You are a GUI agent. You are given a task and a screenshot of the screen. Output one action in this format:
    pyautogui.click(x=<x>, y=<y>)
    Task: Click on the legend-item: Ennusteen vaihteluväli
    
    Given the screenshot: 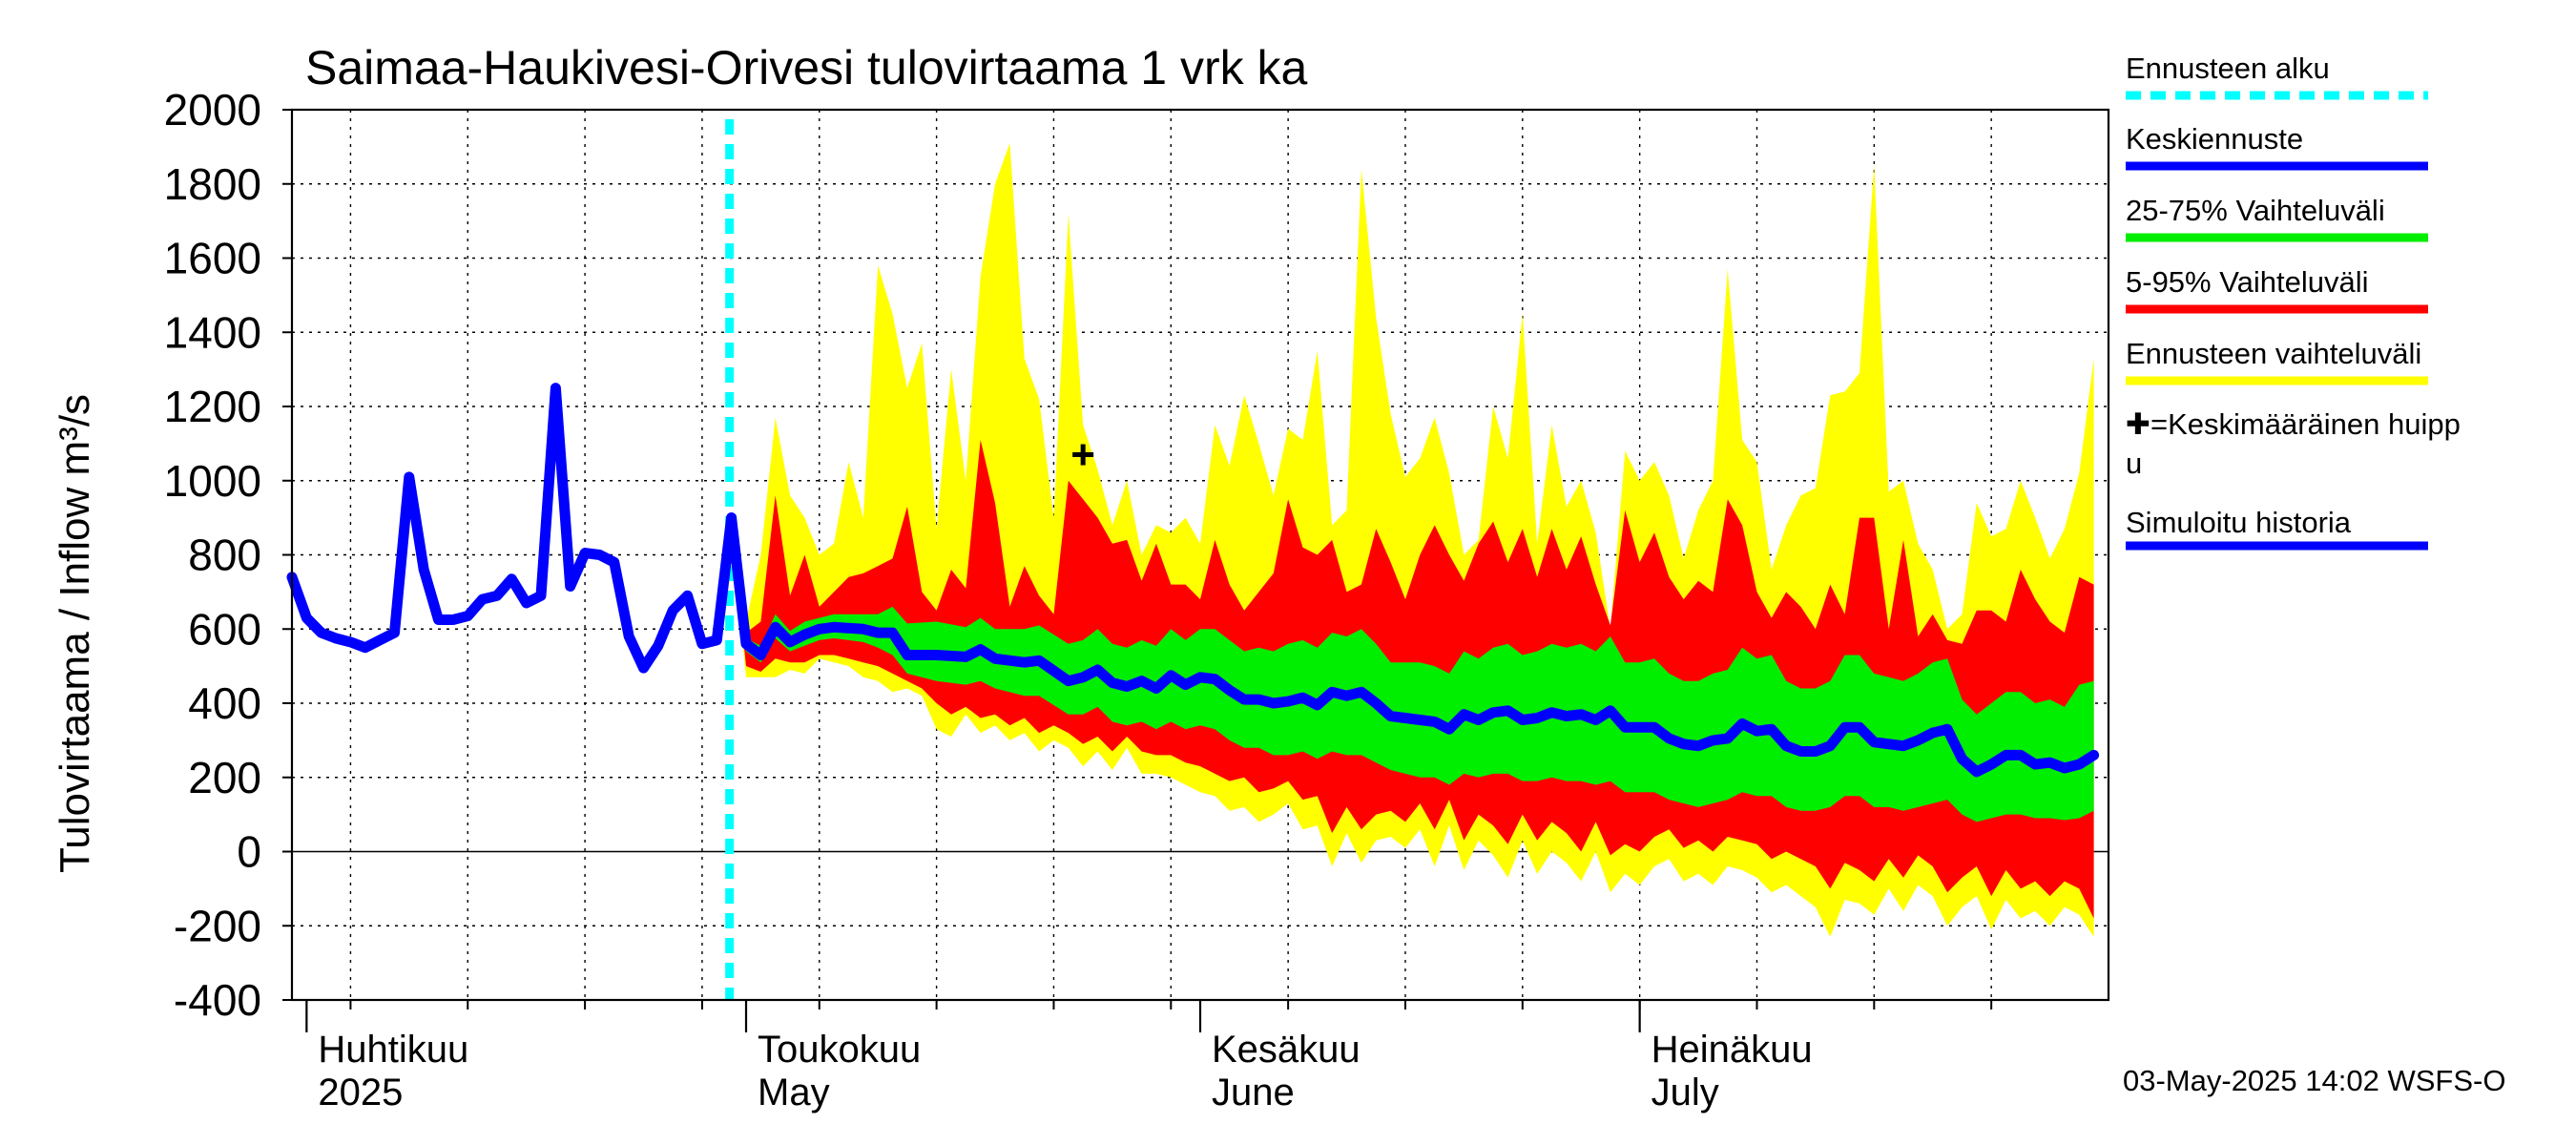 What is the action you would take?
    pyautogui.click(x=2277, y=361)
    